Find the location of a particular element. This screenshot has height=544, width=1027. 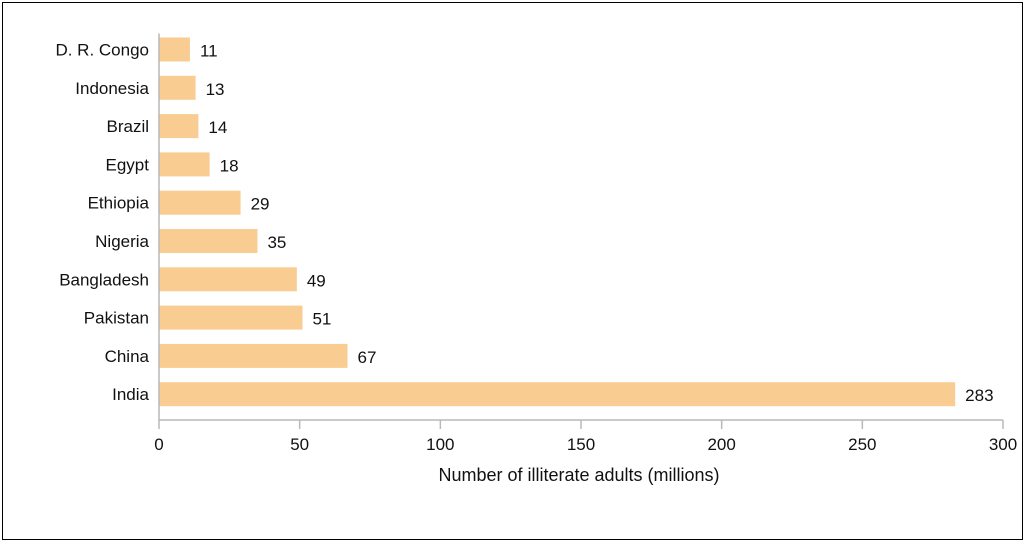

category-label: Egypt is located at coordinates (128, 164).